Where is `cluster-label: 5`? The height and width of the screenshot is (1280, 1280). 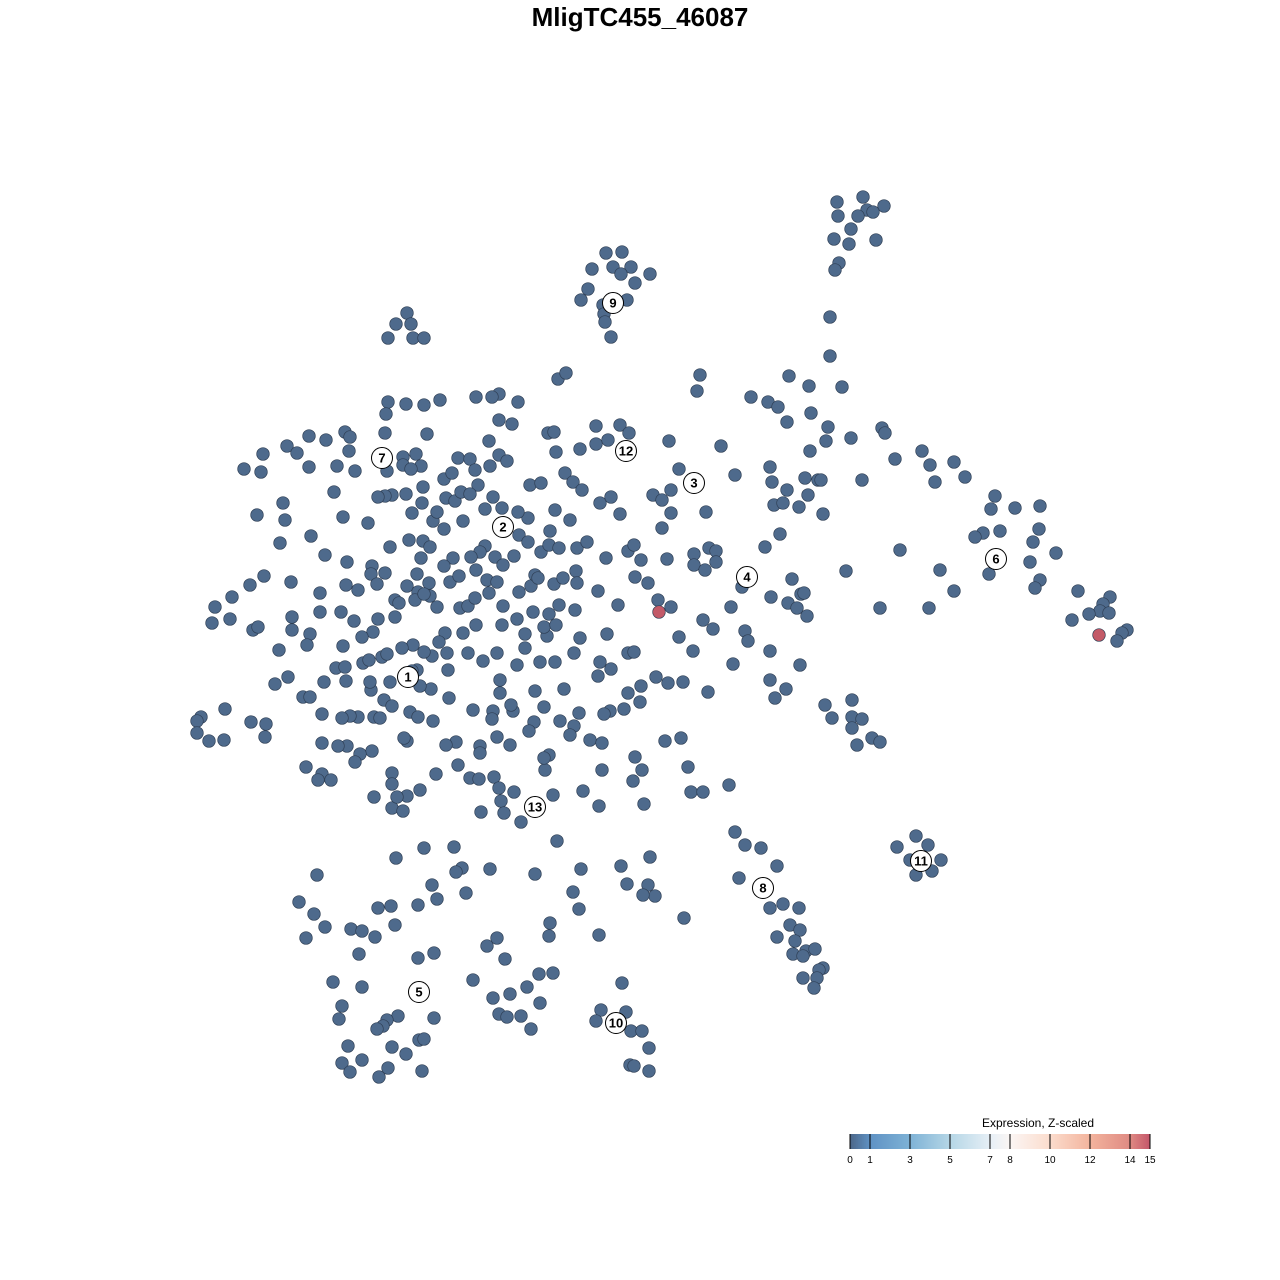 cluster-label: 5 is located at coordinates (419, 992).